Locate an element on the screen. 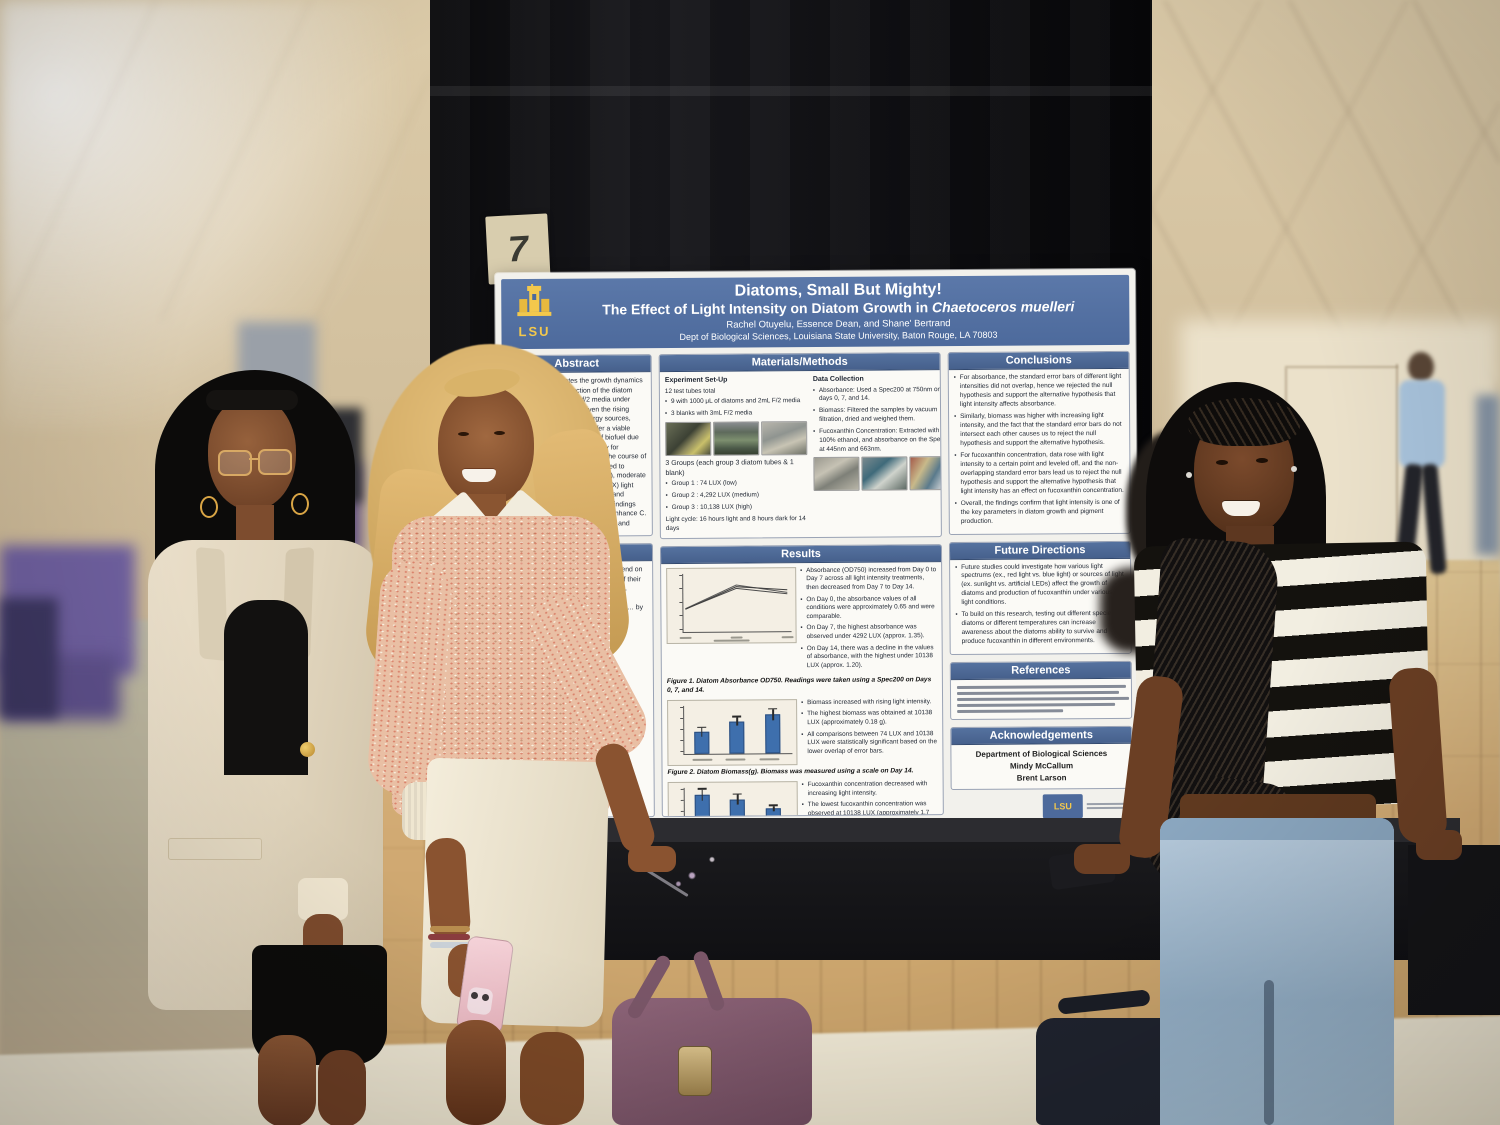 The image size is (1500, 1125). person-middle-leg-right is located at coordinates (552, 1078).